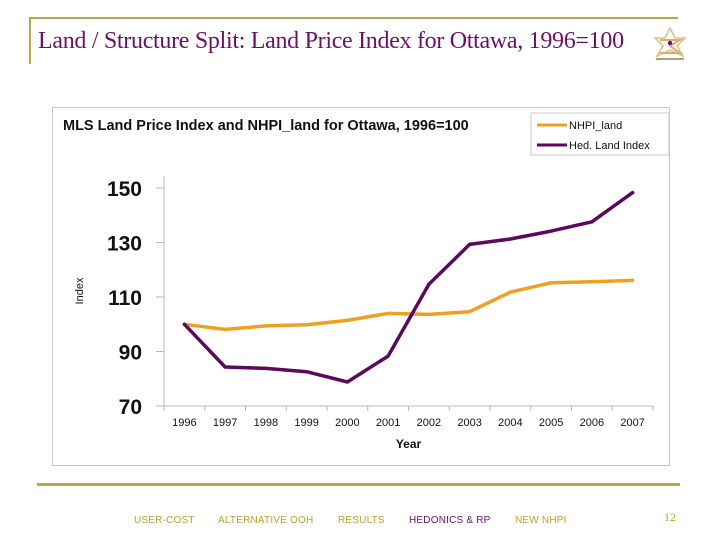 The height and width of the screenshot is (540, 720). What do you see at coordinates (307, 372) in the screenshot?
I see `data-point-1-1999` at bounding box center [307, 372].